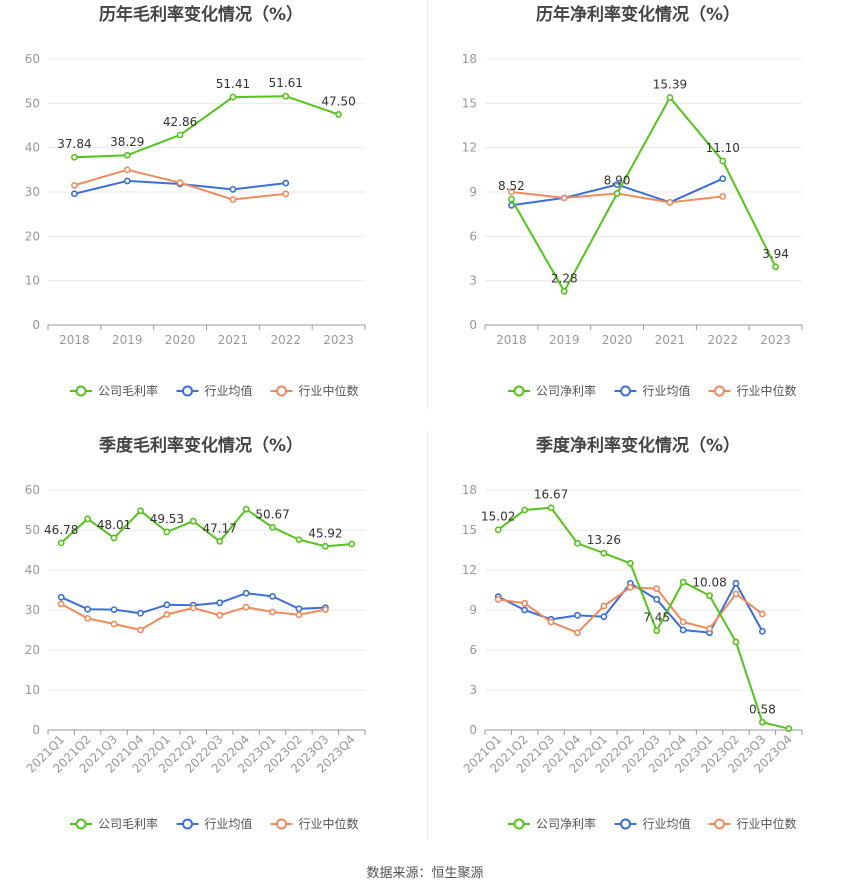  What do you see at coordinates (566, 390) in the screenshot?
I see `legend-label: 公司净利率` at bounding box center [566, 390].